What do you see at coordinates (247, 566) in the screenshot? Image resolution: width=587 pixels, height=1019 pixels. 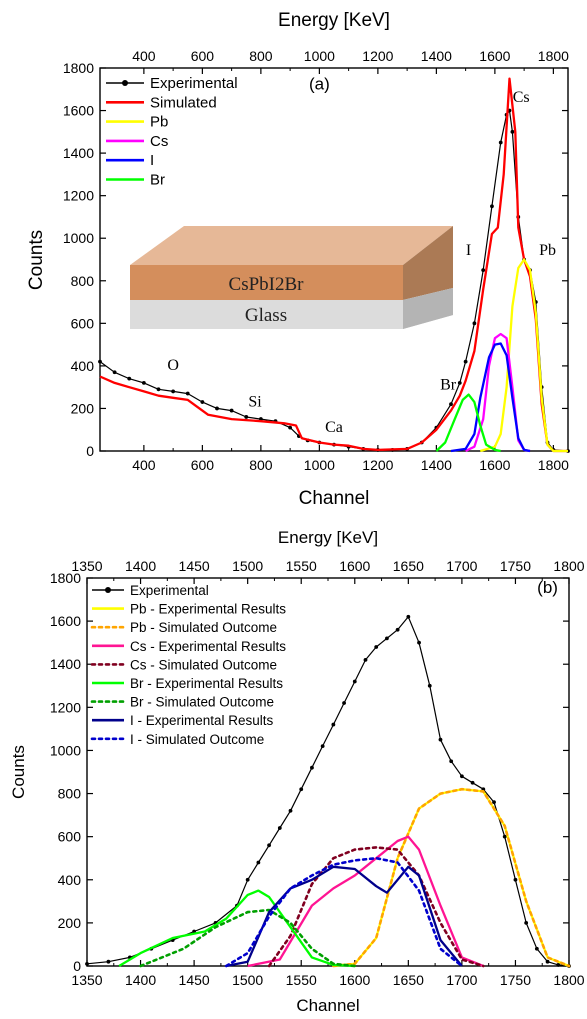 I see `b-x2-tick-label: 1500` at bounding box center [247, 566].